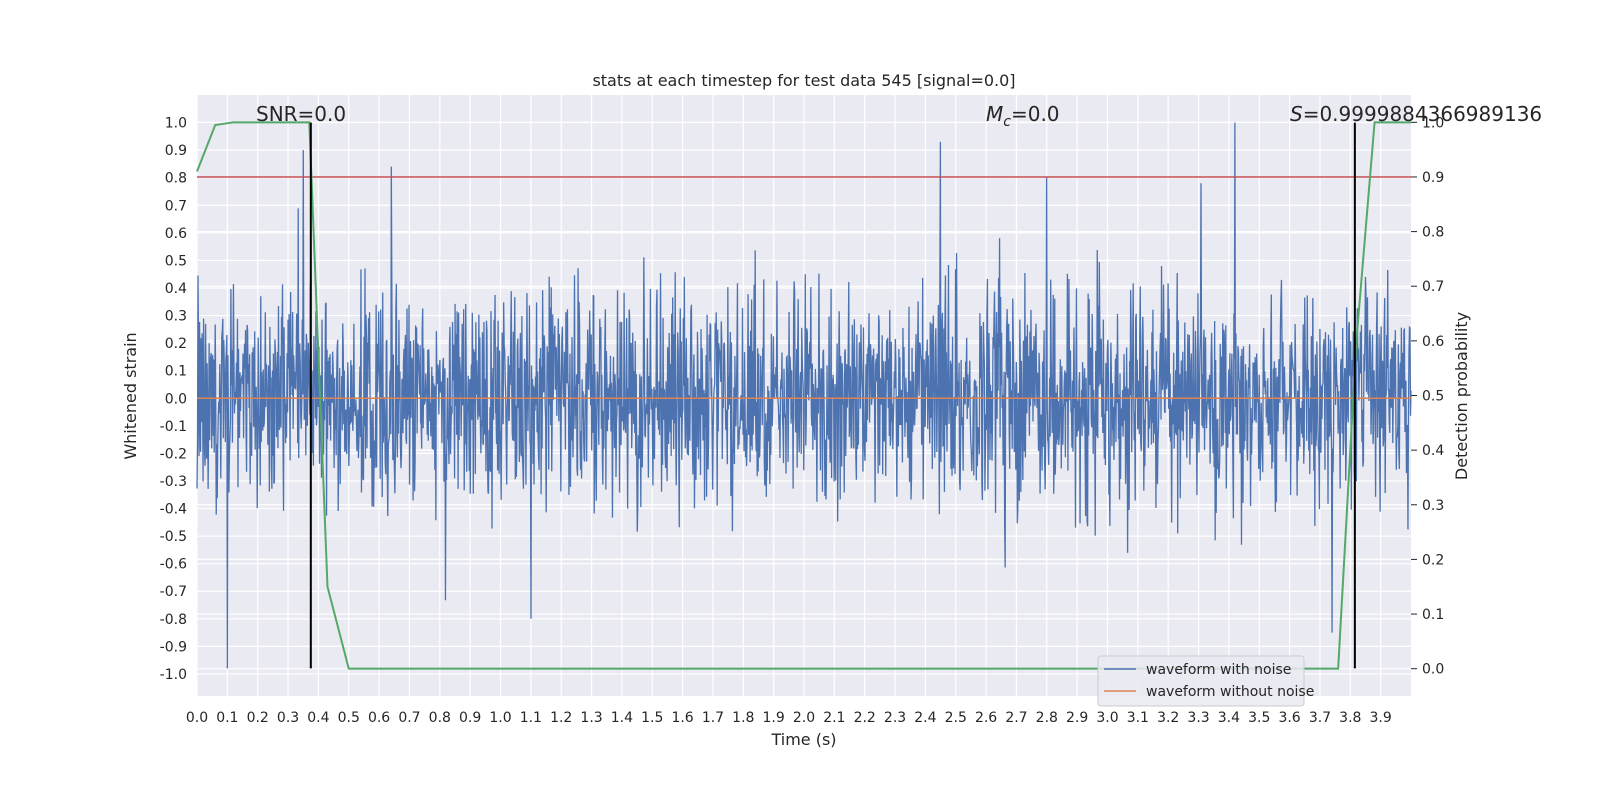 The height and width of the screenshot is (800, 1600). I want to click on x-tick-label: 2.1, so click(834, 718).